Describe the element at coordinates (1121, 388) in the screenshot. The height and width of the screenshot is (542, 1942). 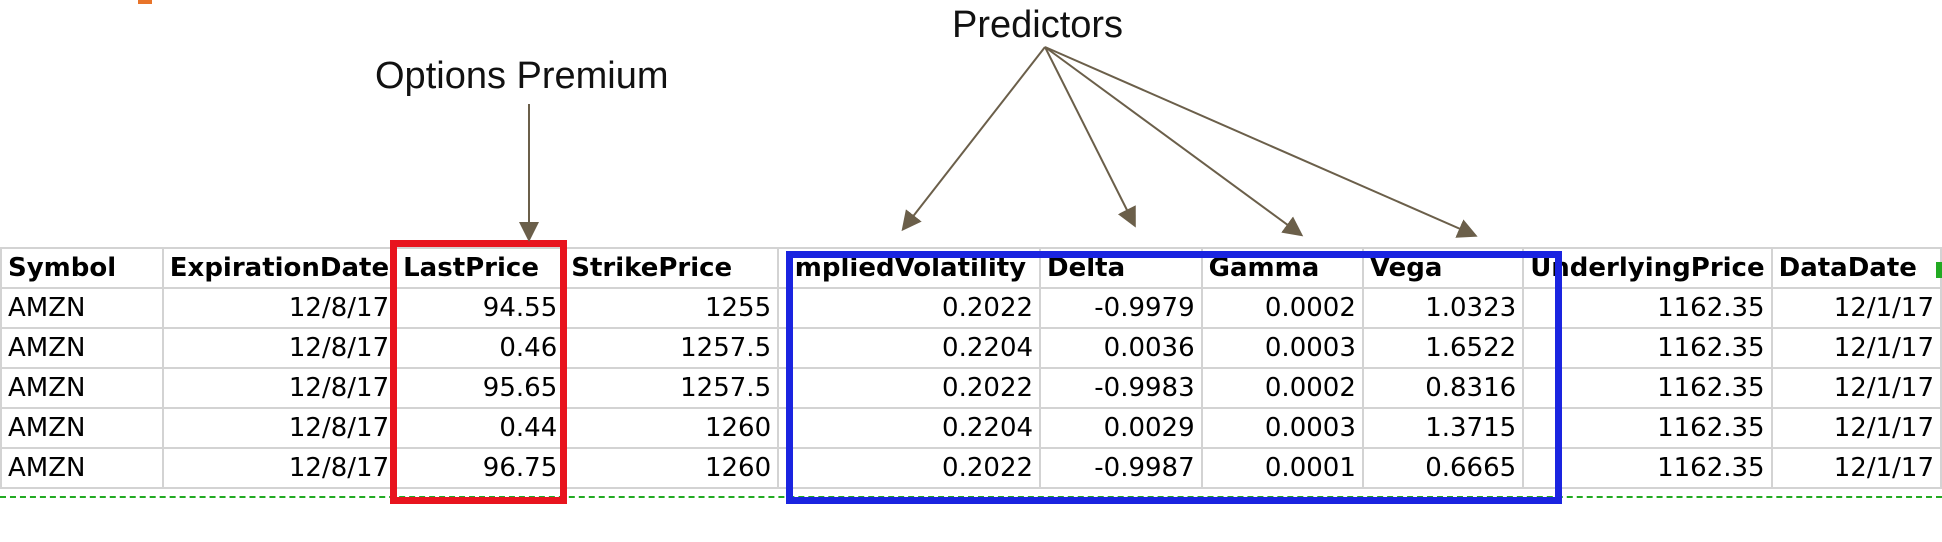
I see `cell-delta: -0.9983` at that location.